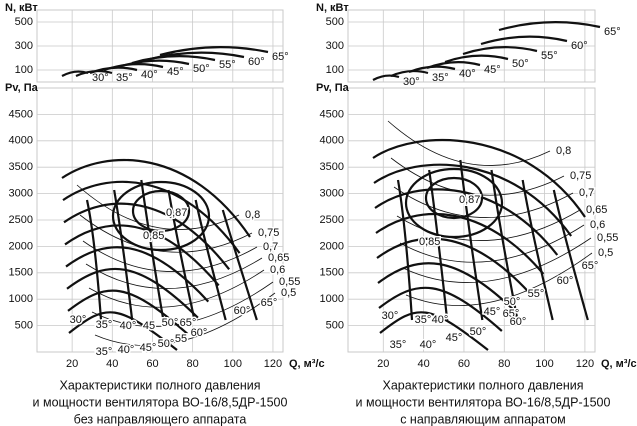  I want to click on x-tick-label: 20, so click(383, 364).